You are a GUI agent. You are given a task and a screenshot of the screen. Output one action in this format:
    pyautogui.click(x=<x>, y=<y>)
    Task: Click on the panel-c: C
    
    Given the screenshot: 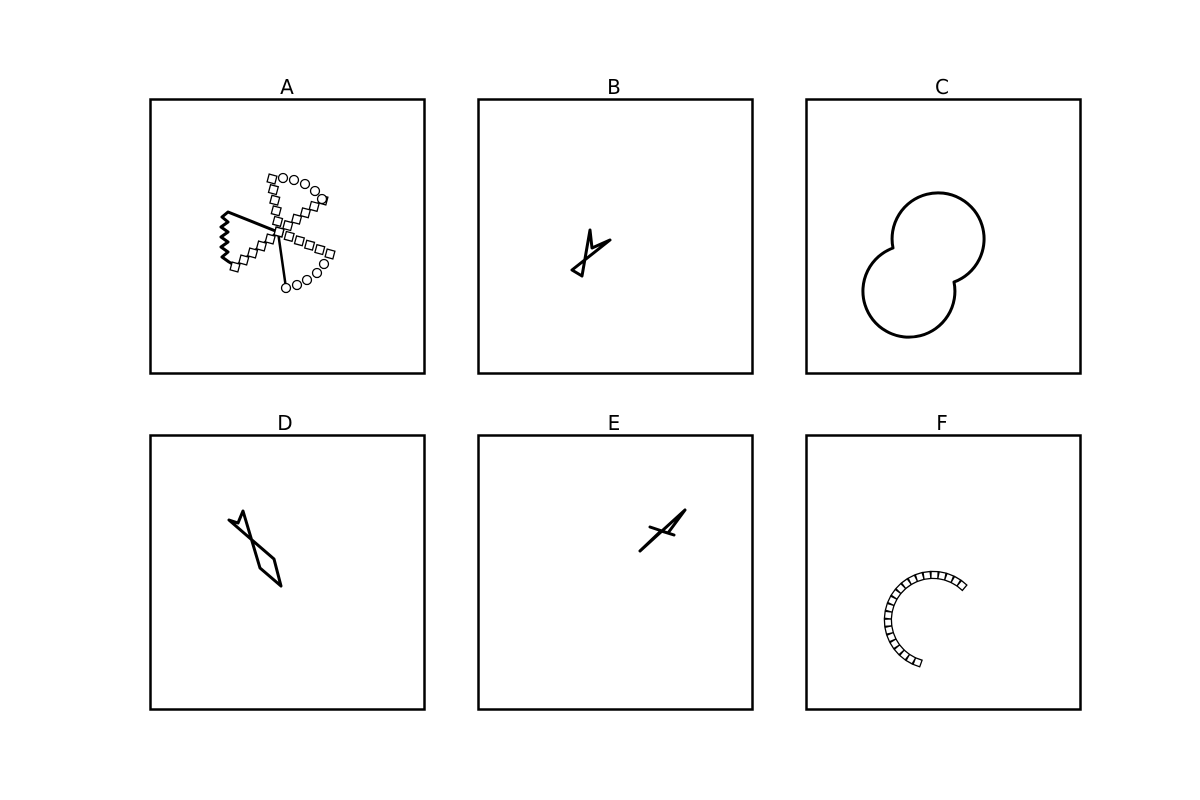 What is the action you would take?
    pyautogui.click(x=944, y=224)
    